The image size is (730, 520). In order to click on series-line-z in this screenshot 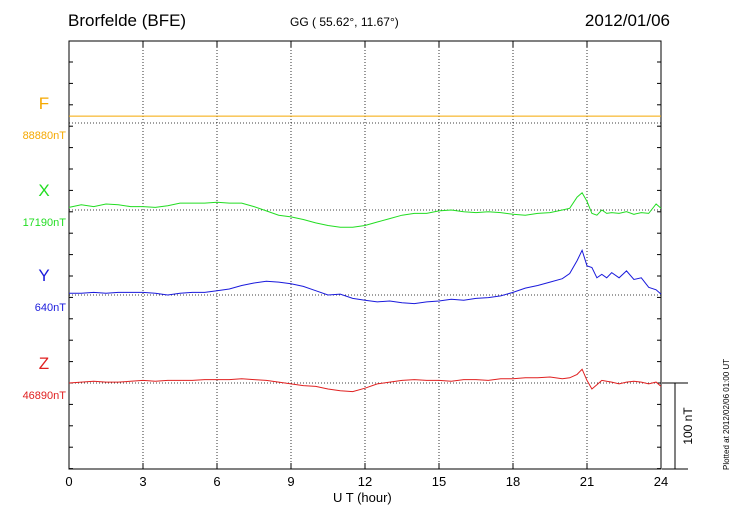, I will do `click(365, 380)`.